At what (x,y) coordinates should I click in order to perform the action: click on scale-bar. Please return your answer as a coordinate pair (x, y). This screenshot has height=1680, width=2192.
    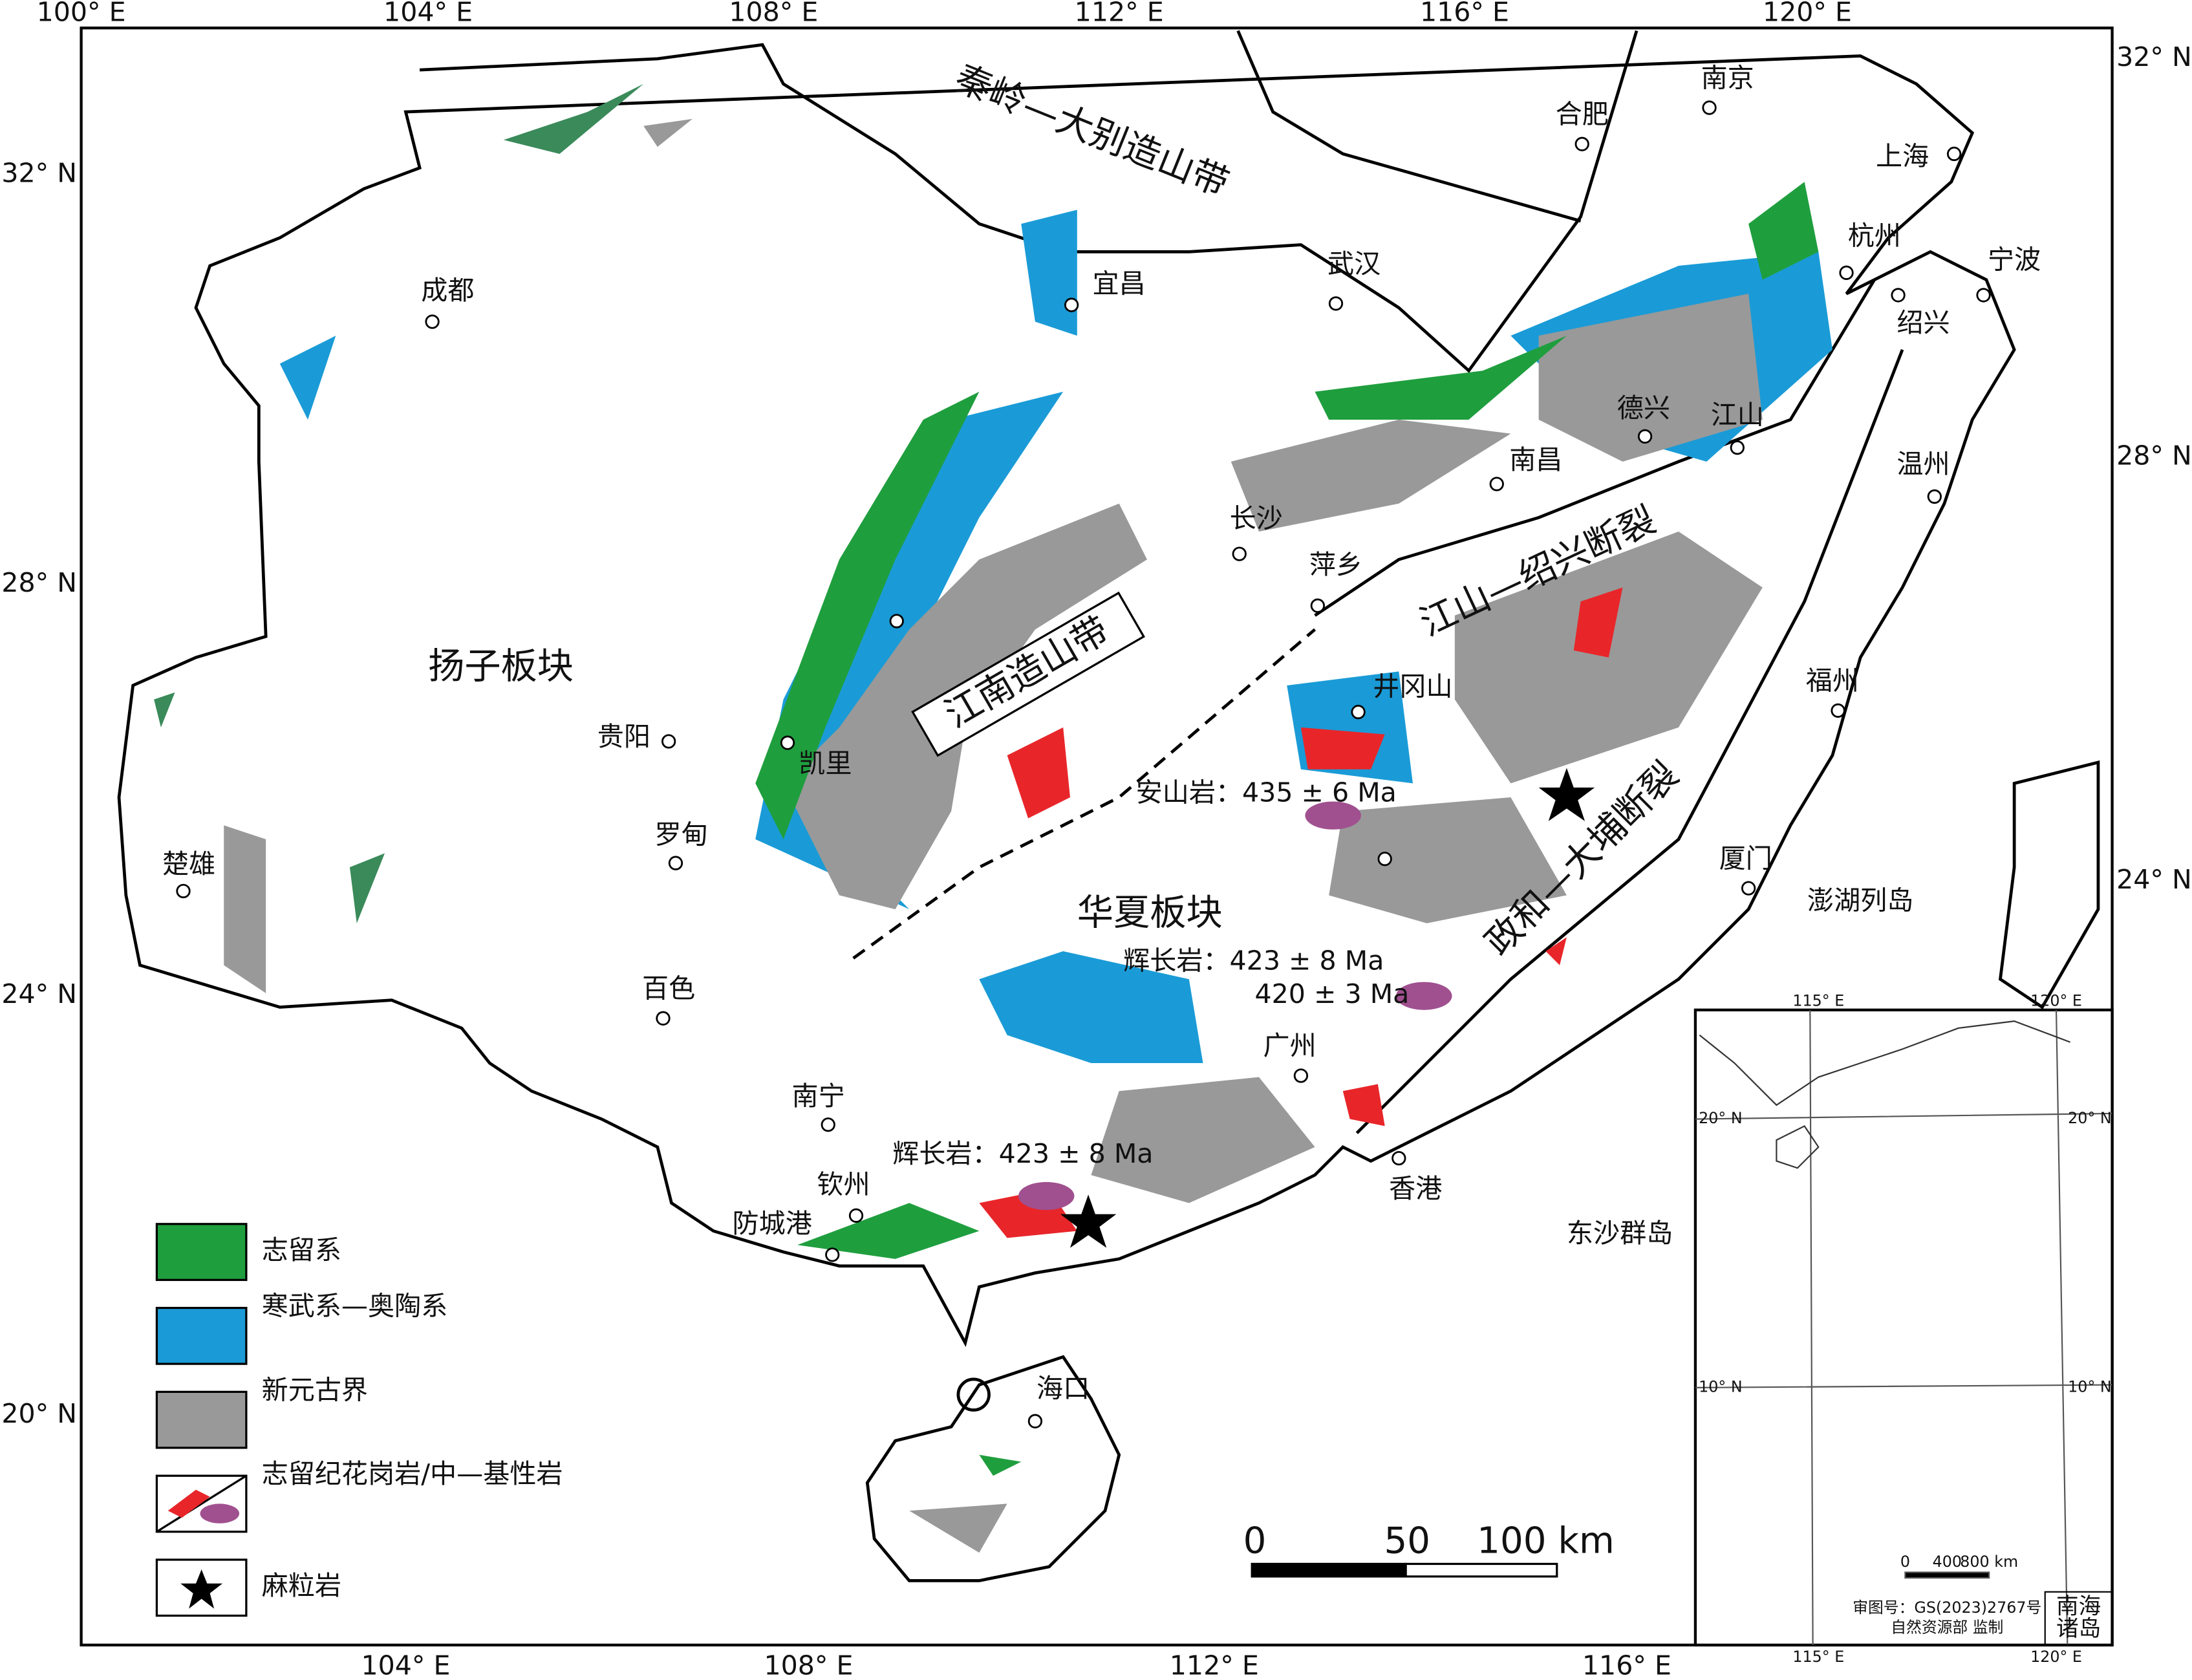
    Looking at the image, I should click on (1405, 1570).